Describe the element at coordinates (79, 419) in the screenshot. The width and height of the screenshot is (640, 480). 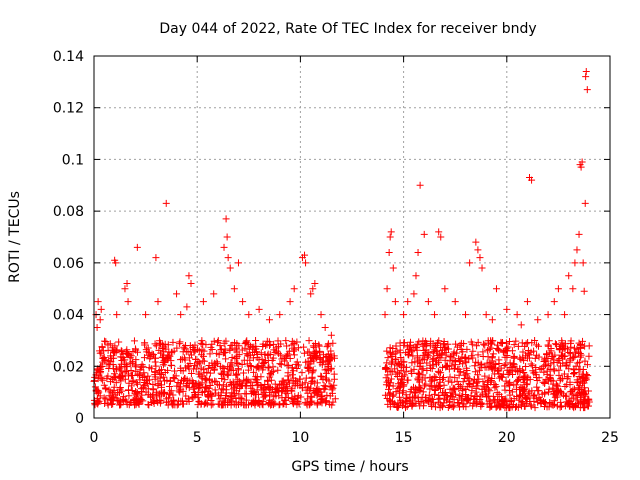
I see `y-tick-label: 0` at that location.